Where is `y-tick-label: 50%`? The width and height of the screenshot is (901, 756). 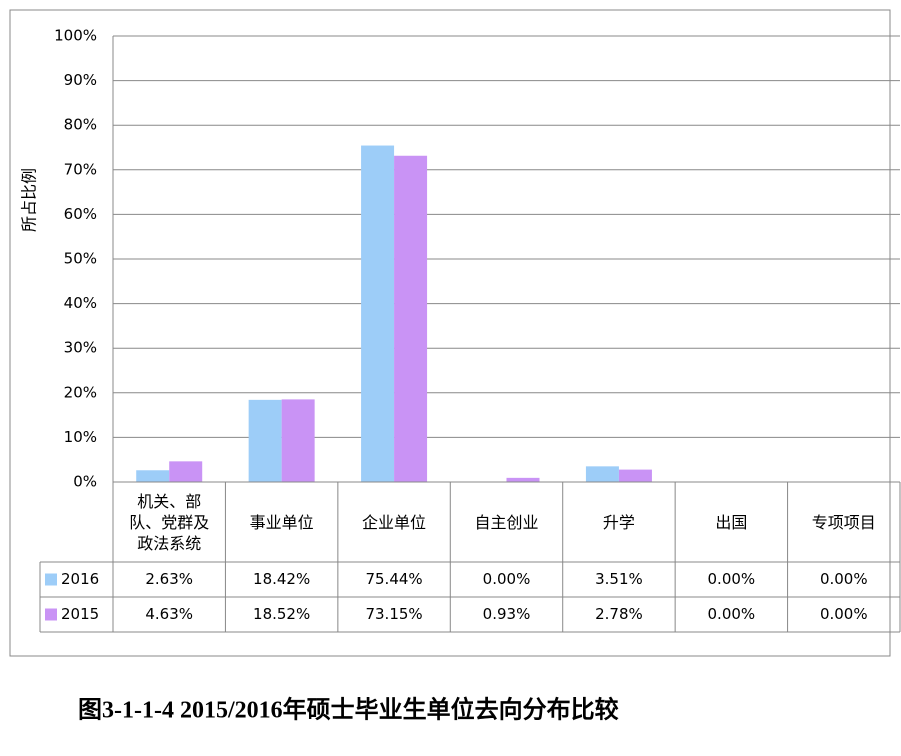
y-tick-label: 50% is located at coordinates (80, 259).